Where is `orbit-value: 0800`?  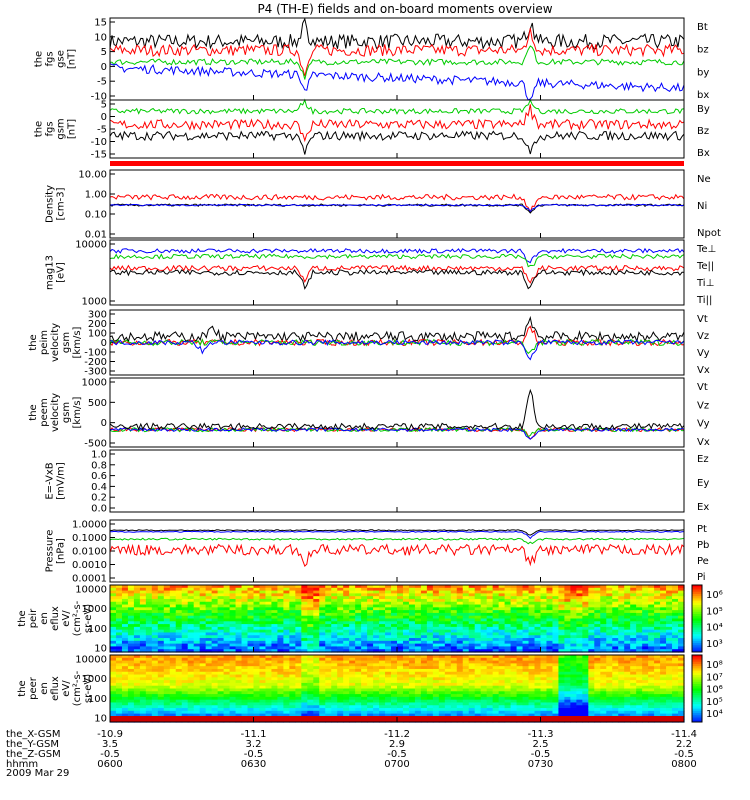
orbit-value: 0800 is located at coordinates (683, 764).